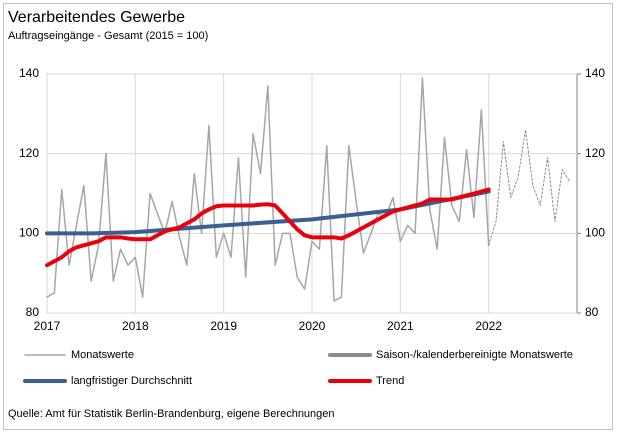 This screenshot has width=617, height=434. I want to click on y2-tick-label: 120, so click(595, 153).